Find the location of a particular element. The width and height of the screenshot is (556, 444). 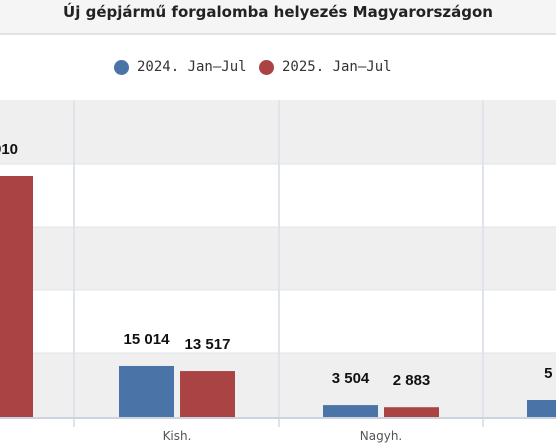

x-tick-label: Kish. is located at coordinates (177, 436).